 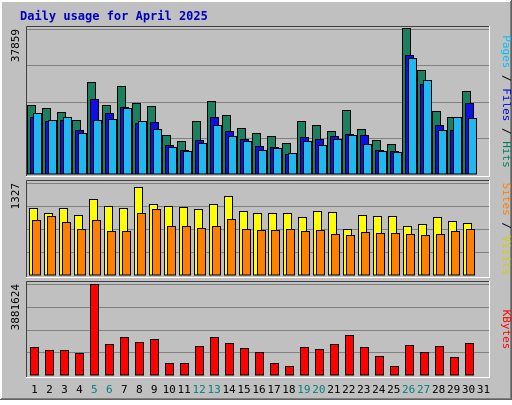 What do you see at coordinates (124, 389) in the screenshot?
I see `x-tick-label: 7` at bounding box center [124, 389].